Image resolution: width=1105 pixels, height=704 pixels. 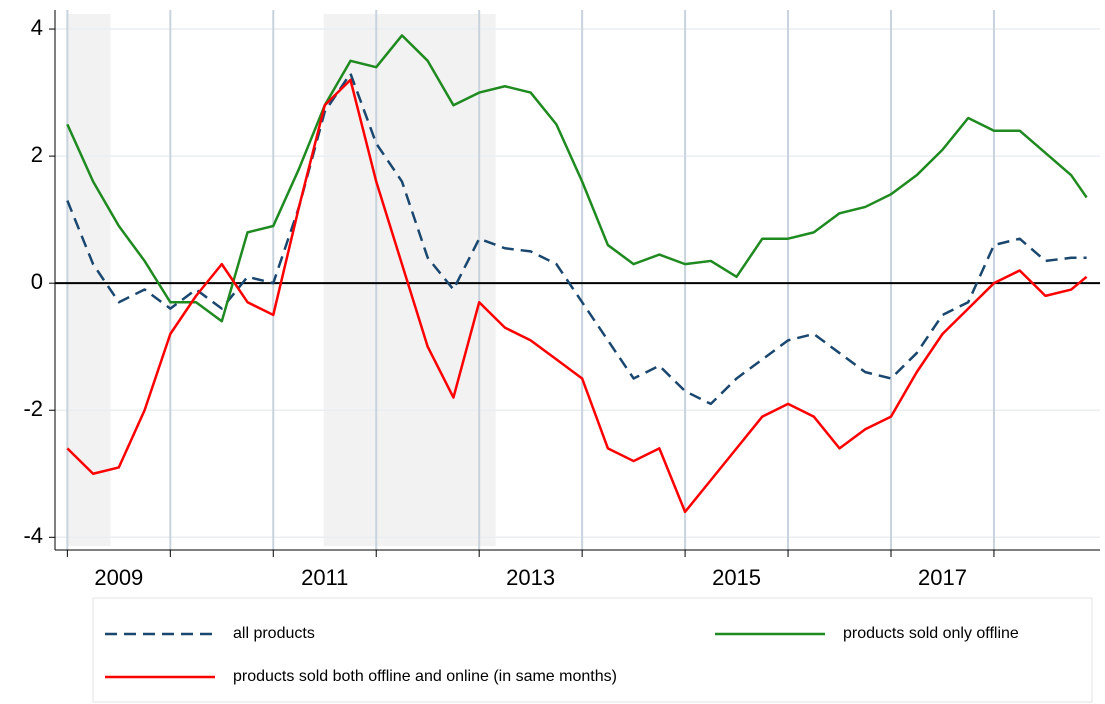 I want to click on x-tick-label: 2015, so click(x=736, y=577).